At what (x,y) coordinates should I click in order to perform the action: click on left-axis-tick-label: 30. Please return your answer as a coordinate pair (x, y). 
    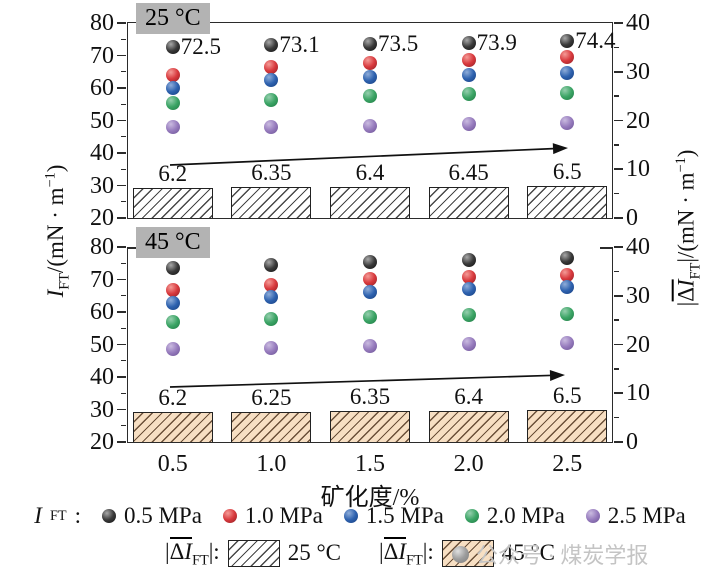
    Looking at the image, I should click on (102, 409).